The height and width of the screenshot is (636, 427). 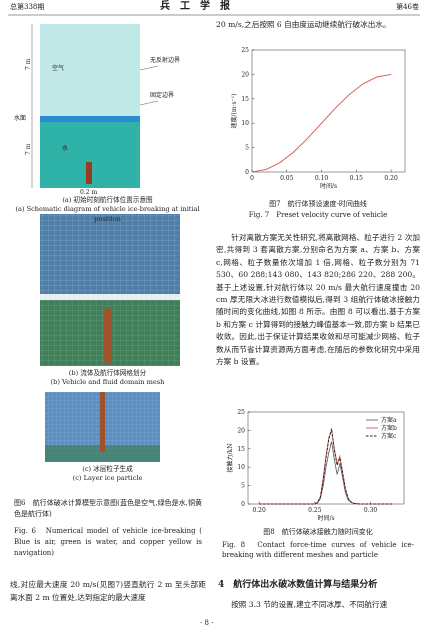 I want to click on ice-gap, so click(x=110, y=297).